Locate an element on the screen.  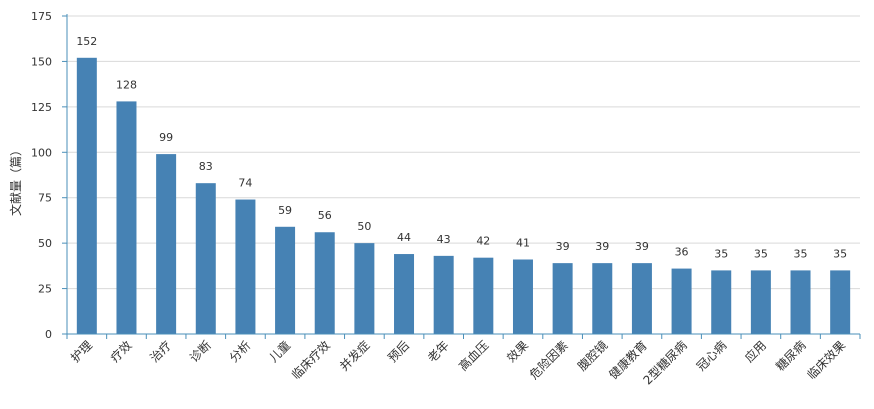
bar-value-label: 74 is located at coordinates (245, 183).